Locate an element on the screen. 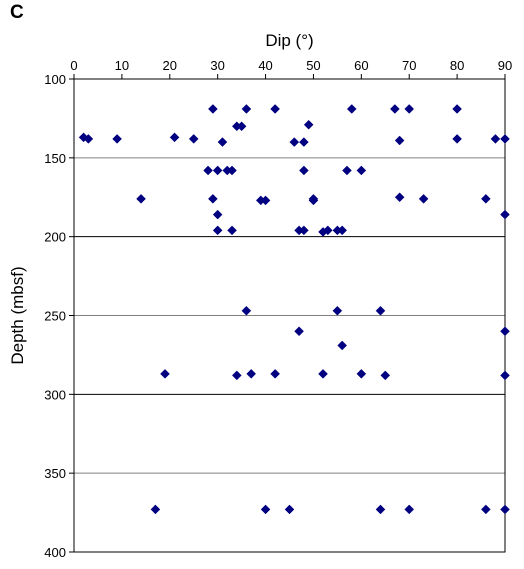 The image size is (524, 569). y-tick-label: 250 is located at coordinates (55, 316).